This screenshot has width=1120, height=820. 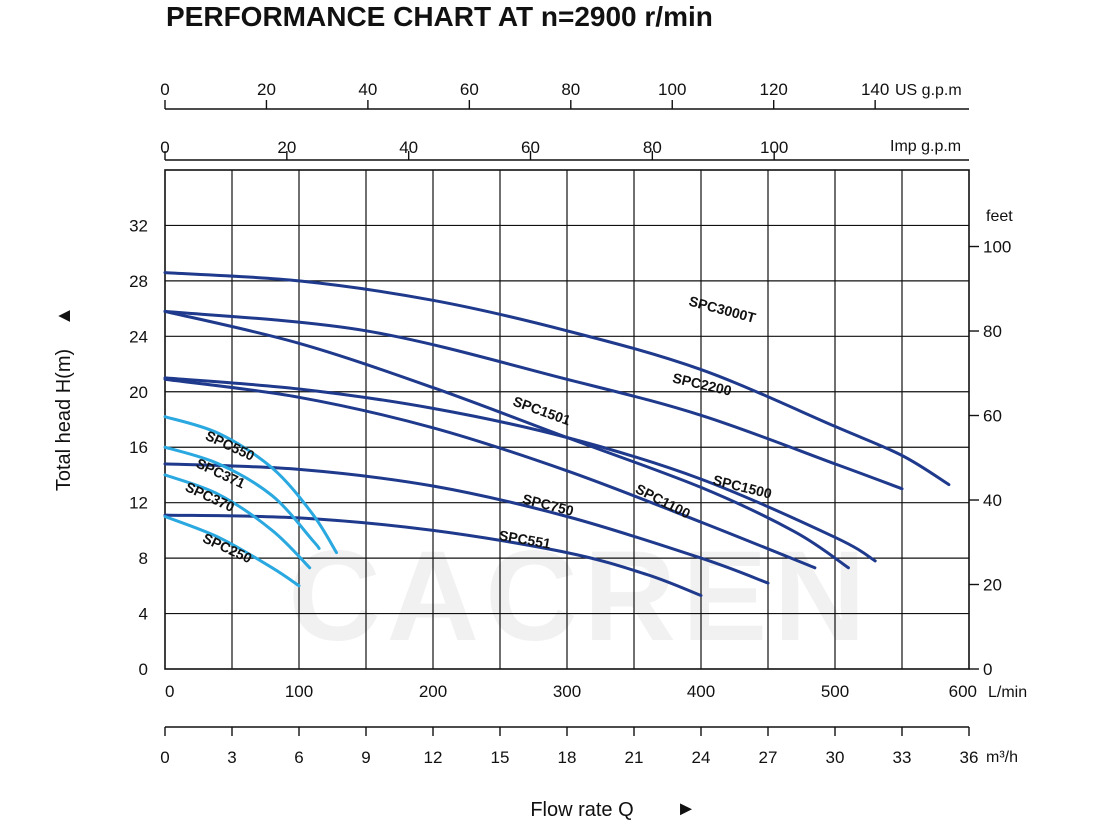 I want to click on m3h-tick-label: 27, so click(x=768, y=757).